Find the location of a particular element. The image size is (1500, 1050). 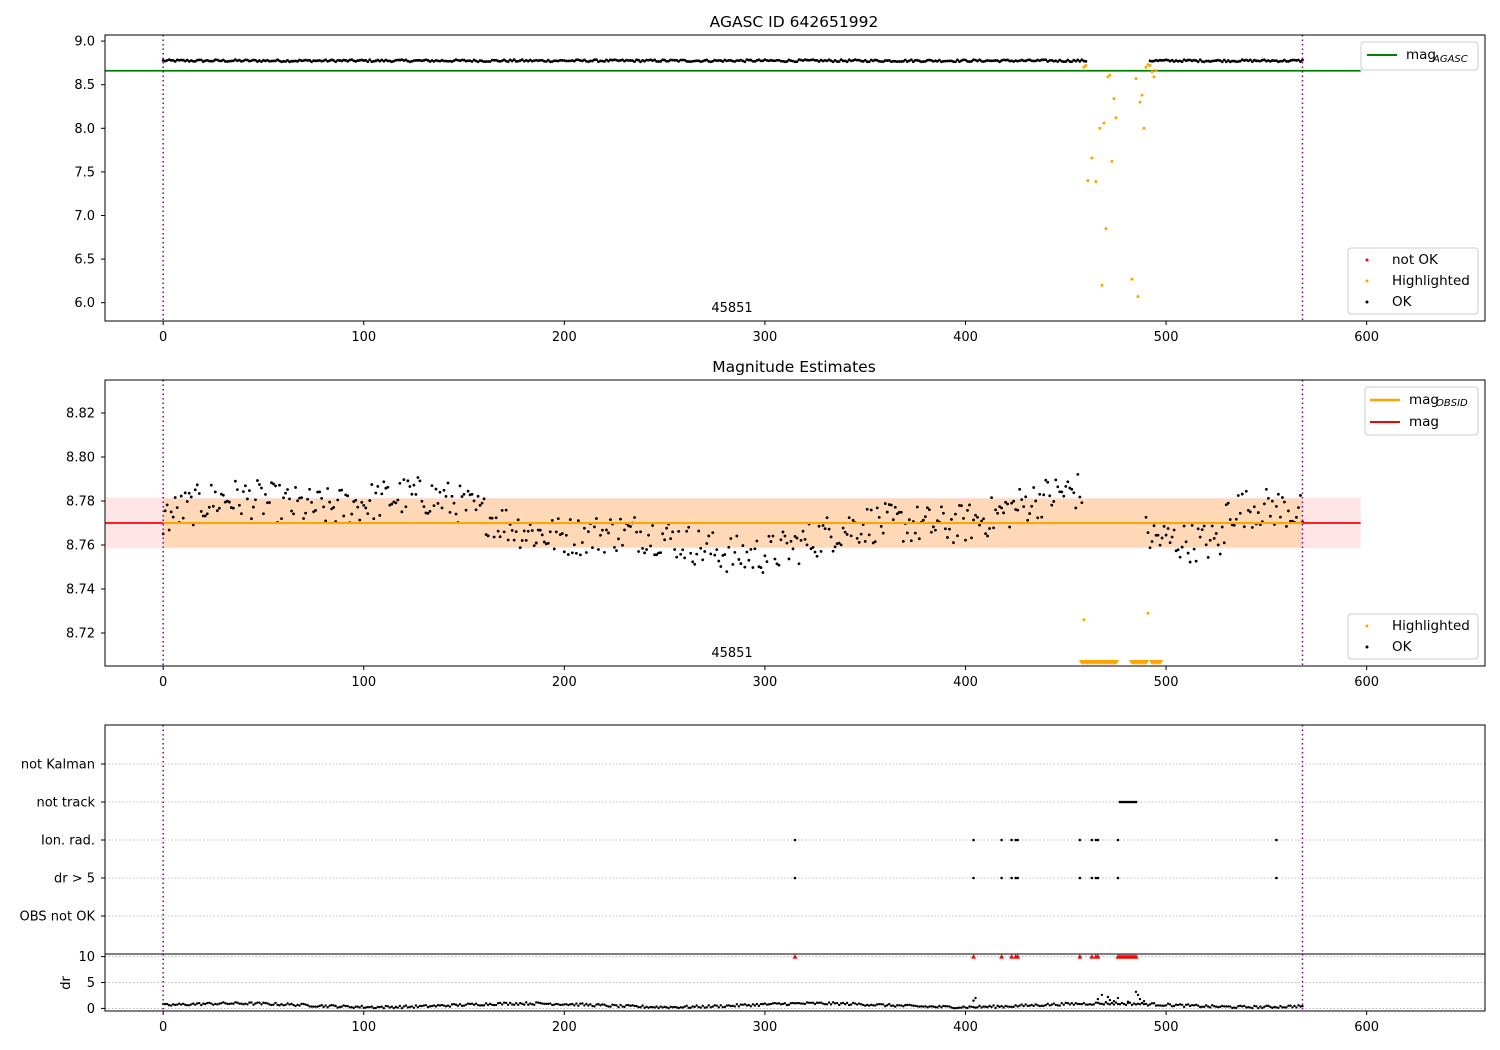

p4-xtick-label-200: 200 is located at coordinates (564, 1027).